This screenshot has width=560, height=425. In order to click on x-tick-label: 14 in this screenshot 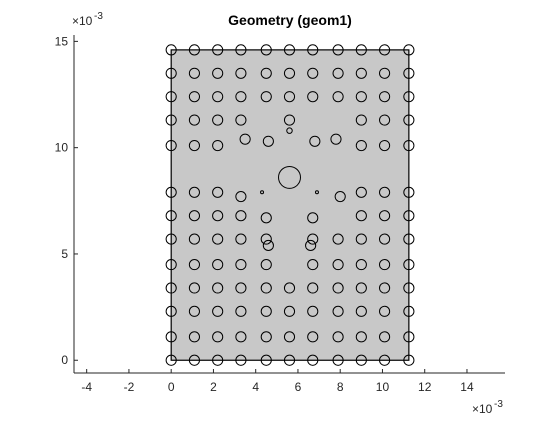, I will do `click(467, 387)`.